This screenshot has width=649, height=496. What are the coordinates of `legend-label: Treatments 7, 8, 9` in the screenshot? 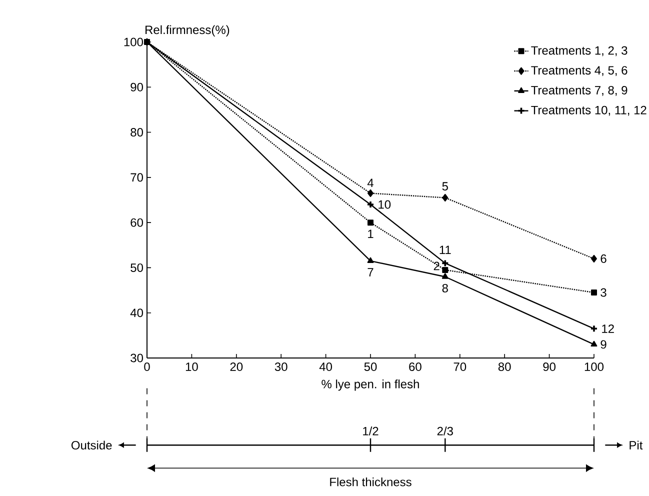 It's located at (579, 91).